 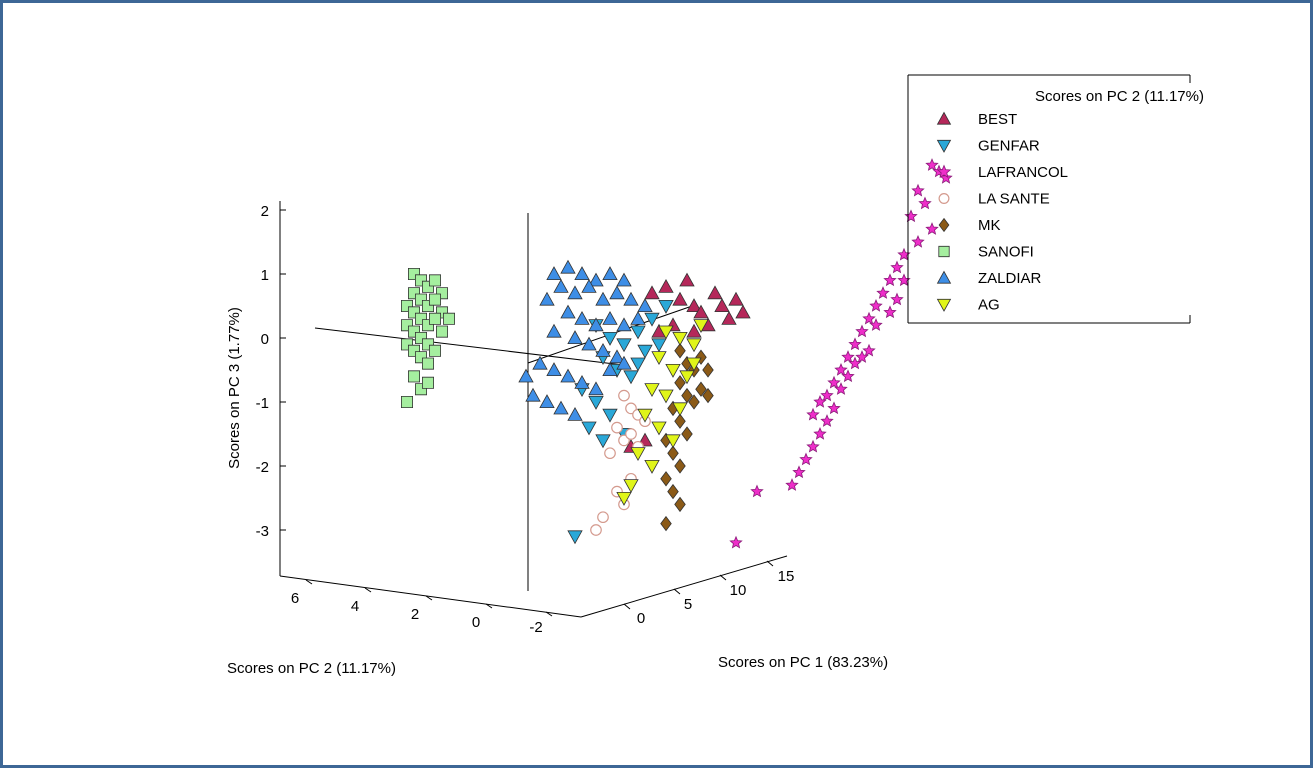 What do you see at coordinates (997, 119) in the screenshot?
I see `legend-label-best: BEST` at bounding box center [997, 119].